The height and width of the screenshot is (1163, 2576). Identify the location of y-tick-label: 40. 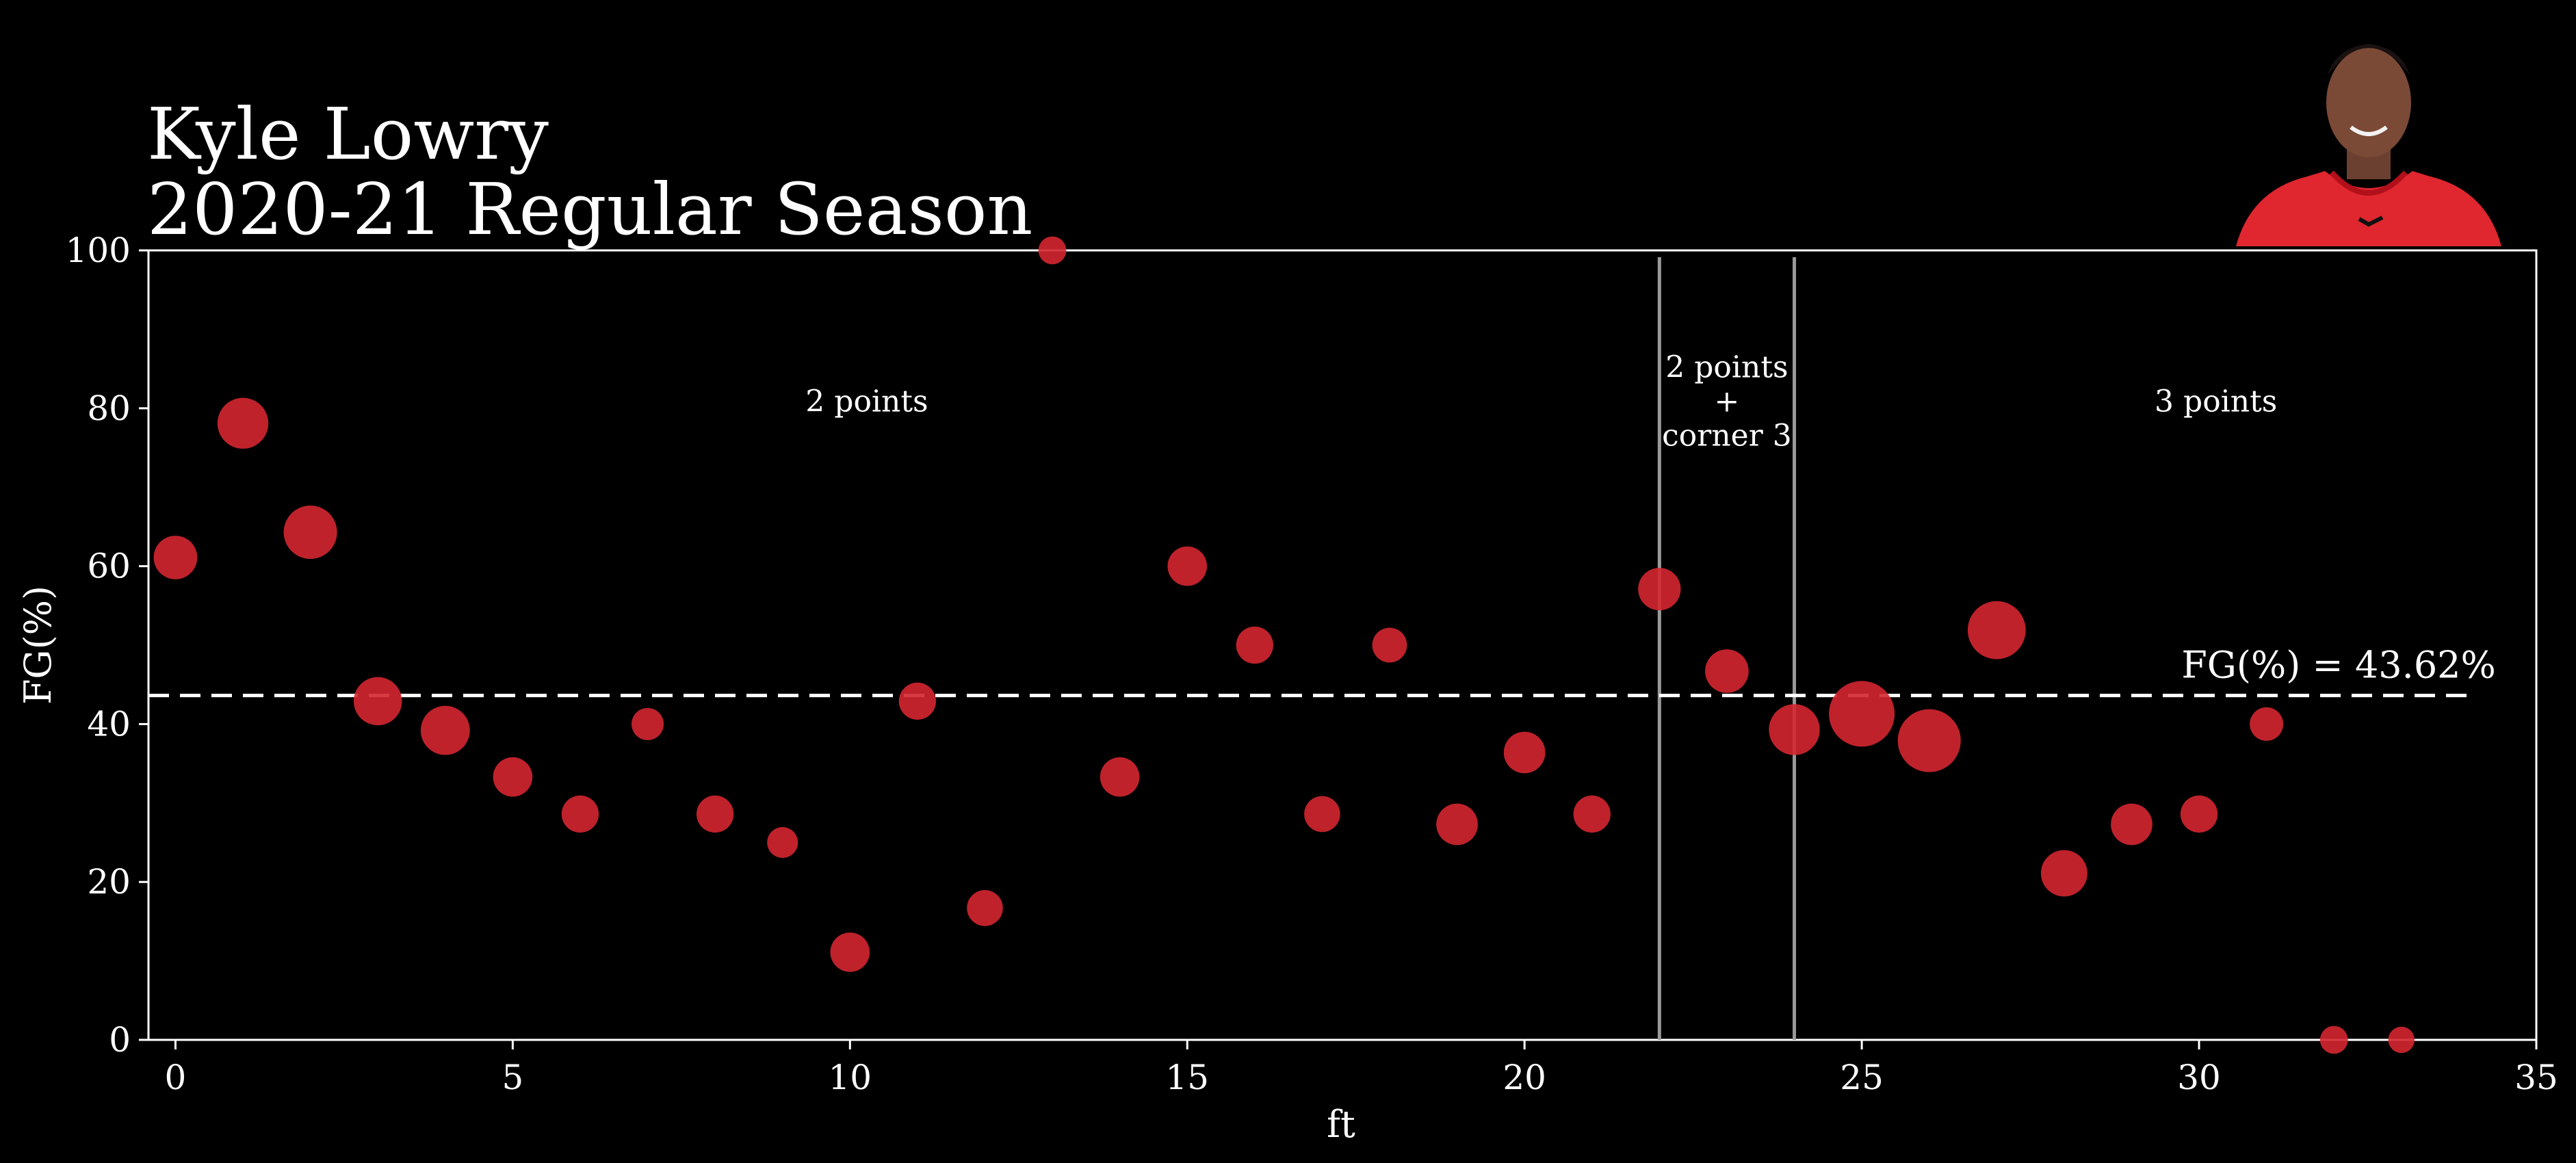
(109, 724).